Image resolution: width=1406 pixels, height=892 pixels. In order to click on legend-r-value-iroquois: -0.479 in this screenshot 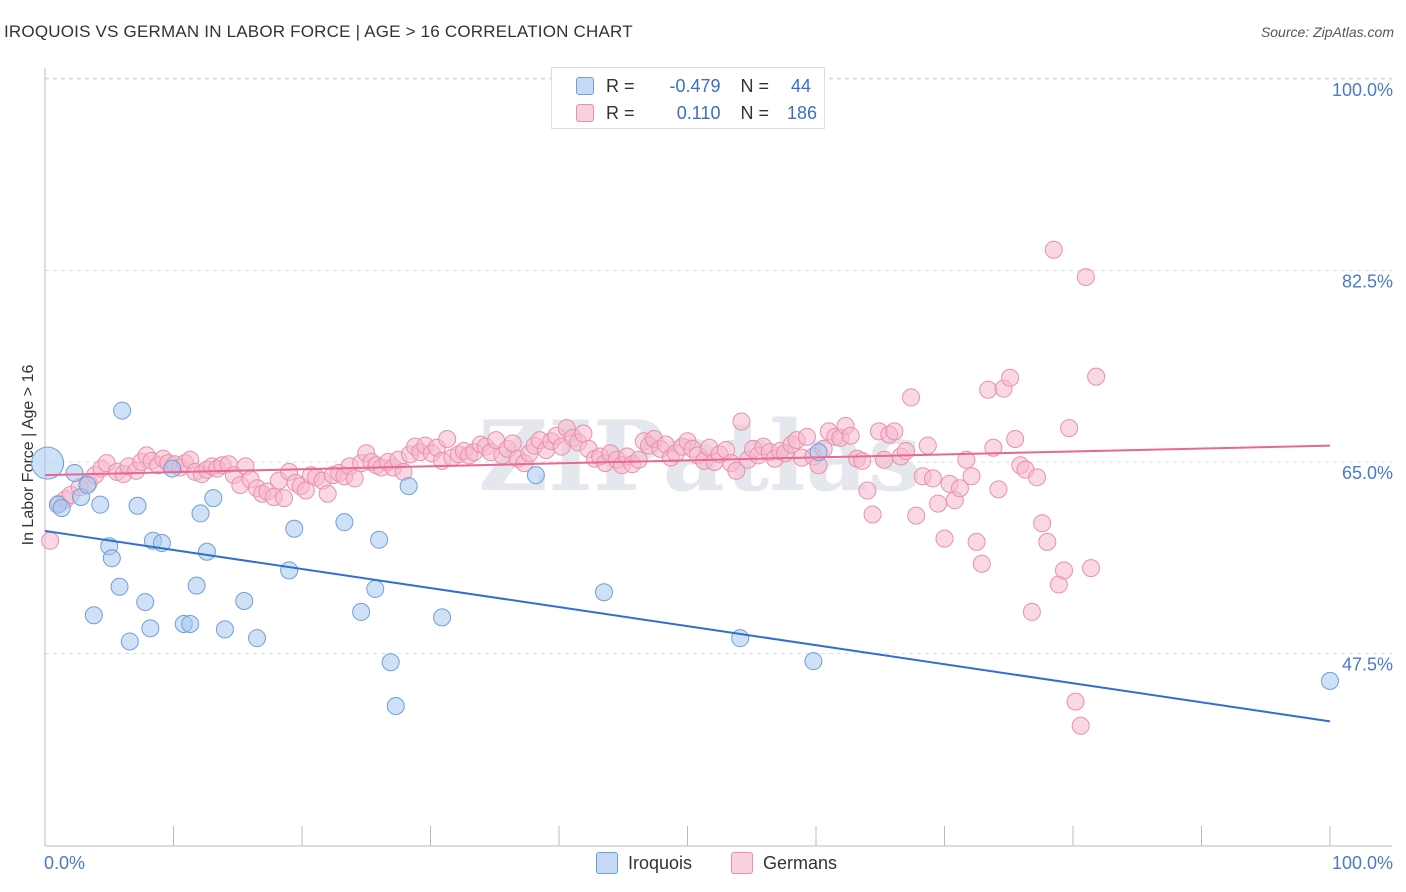, I will do `click(695, 85)`.